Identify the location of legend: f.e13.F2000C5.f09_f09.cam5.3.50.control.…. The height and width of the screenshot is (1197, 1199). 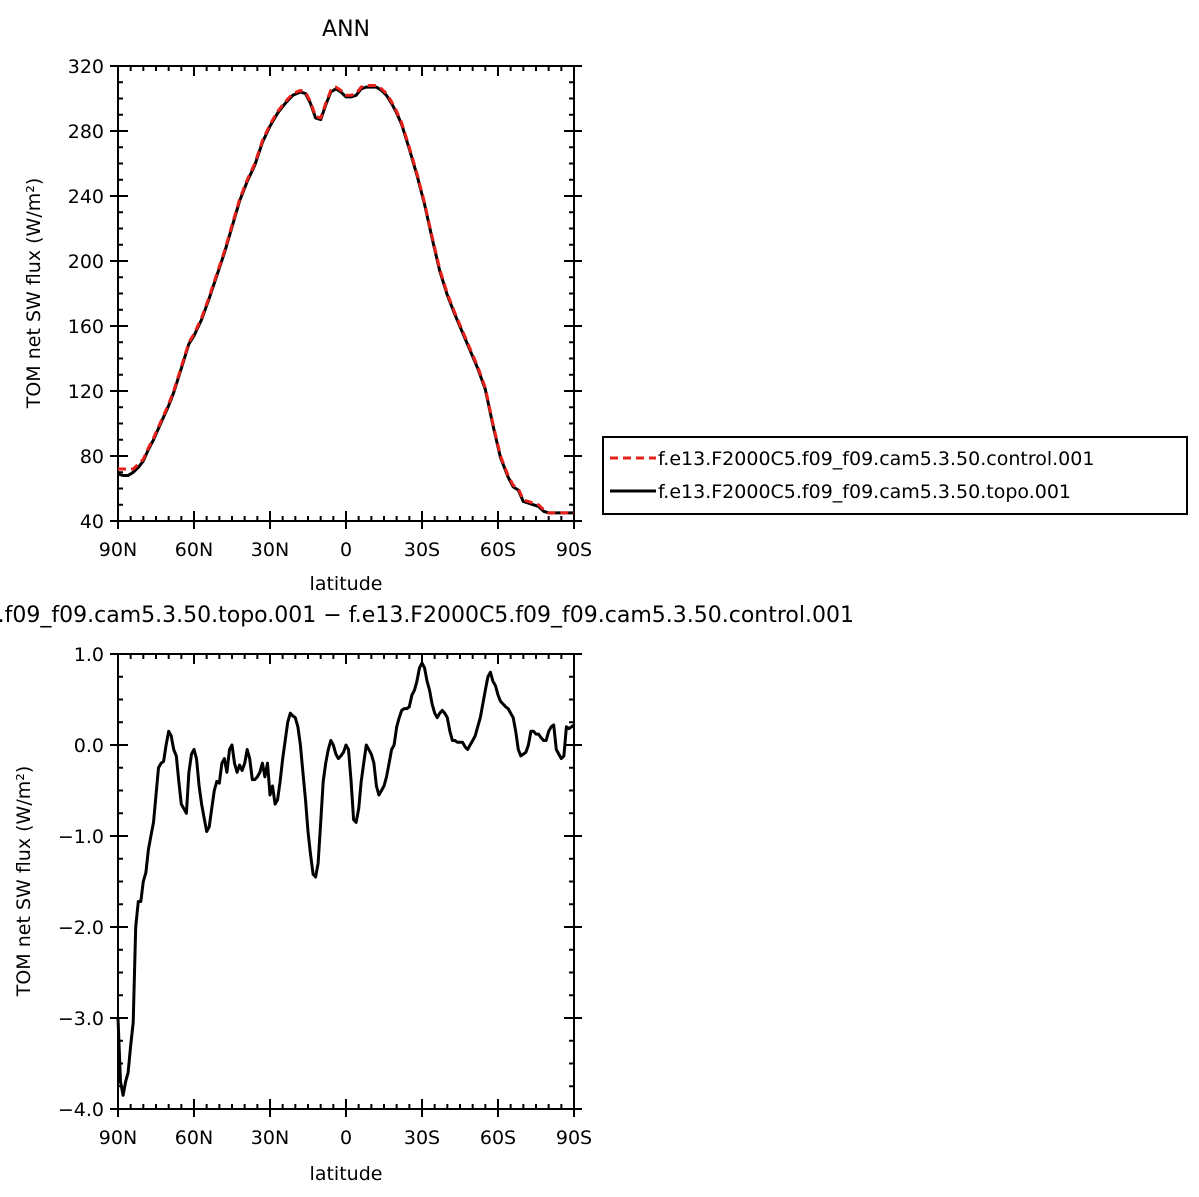
(895, 475).